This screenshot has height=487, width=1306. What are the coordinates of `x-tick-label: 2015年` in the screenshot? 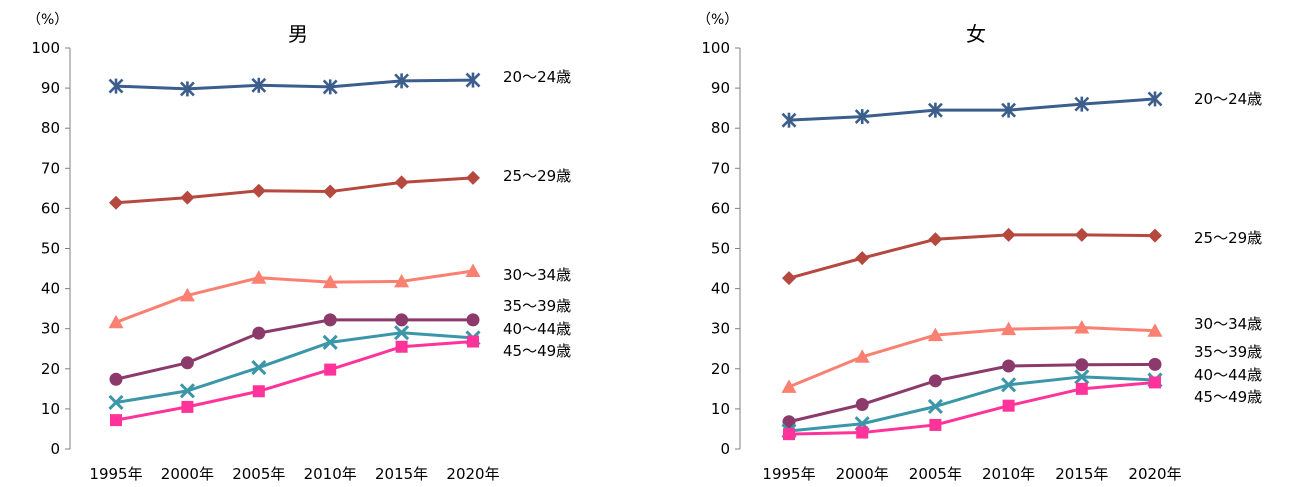 It's located at (401, 474).